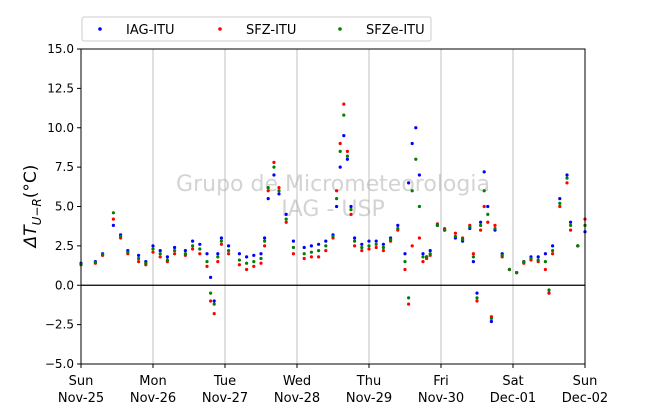 The image size is (650, 409). Describe the element at coordinates (153, 398) in the screenshot. I see `x-tick-date-label: Nov-26` at that location.